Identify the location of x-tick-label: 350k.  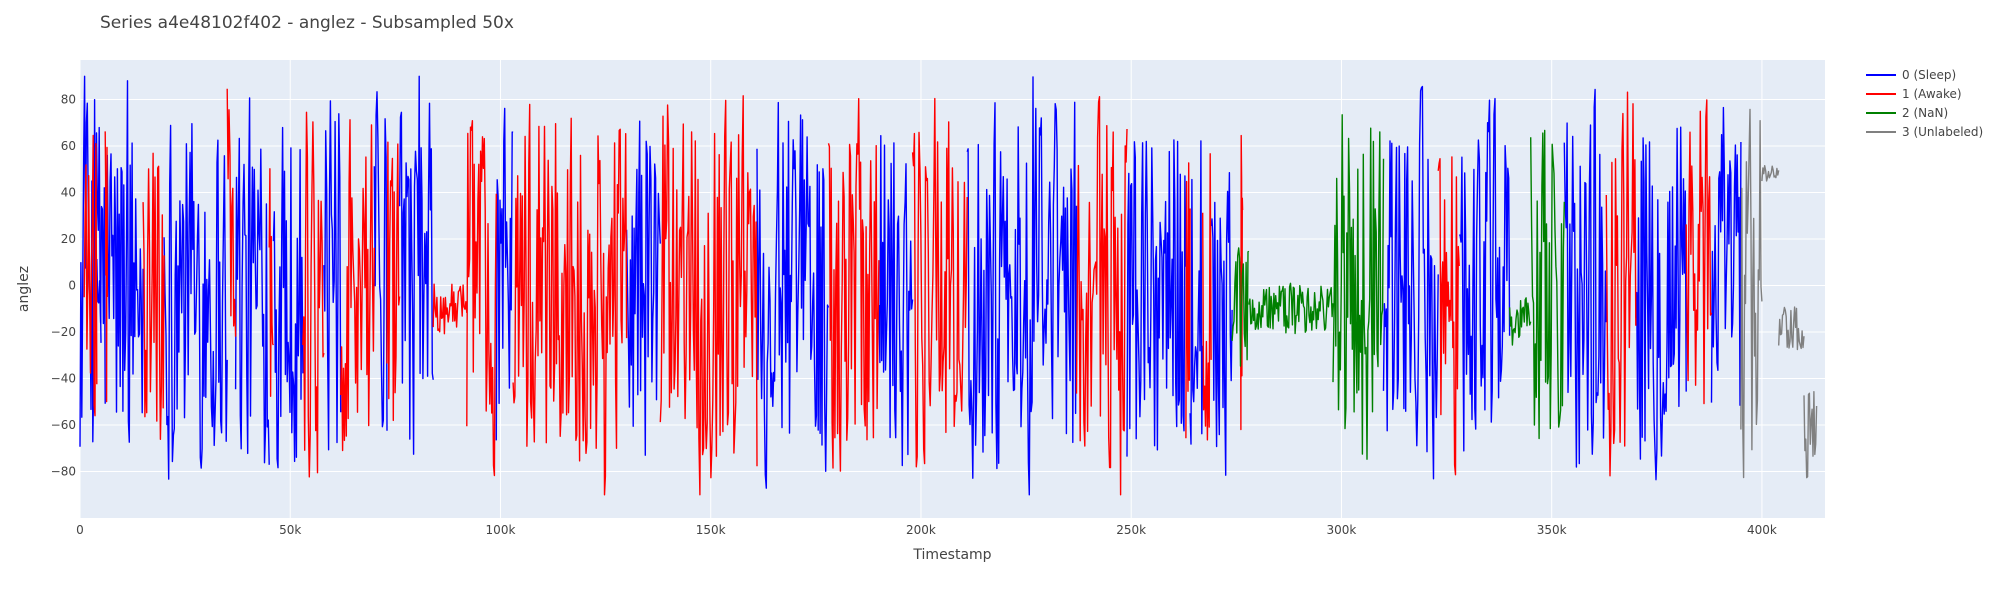
(1552, 530).